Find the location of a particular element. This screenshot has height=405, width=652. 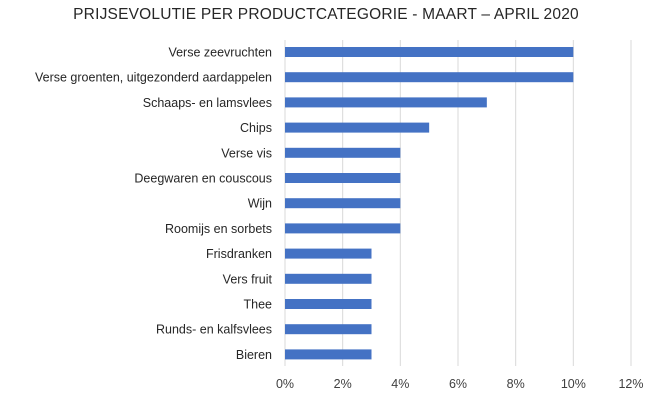

category-label: Verse zeevruchten is located at coordinates (220, 53).